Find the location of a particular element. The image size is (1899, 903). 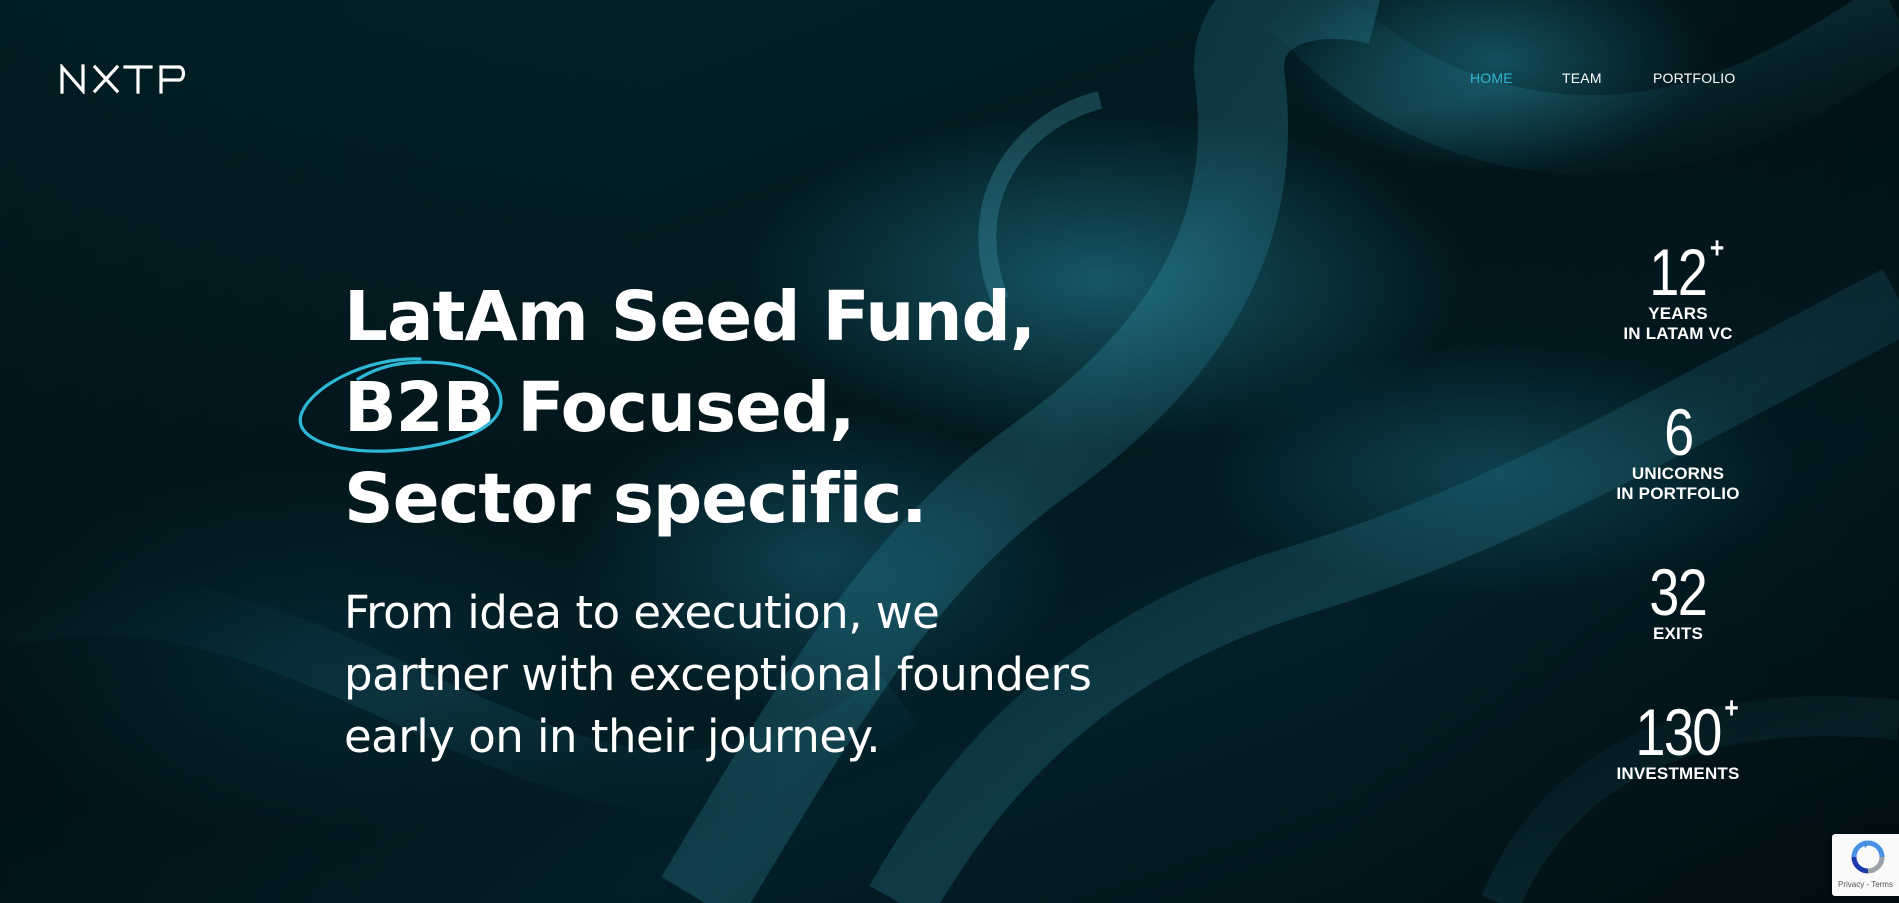

stat-value: 130 + is located at coordinates (1686, 730).